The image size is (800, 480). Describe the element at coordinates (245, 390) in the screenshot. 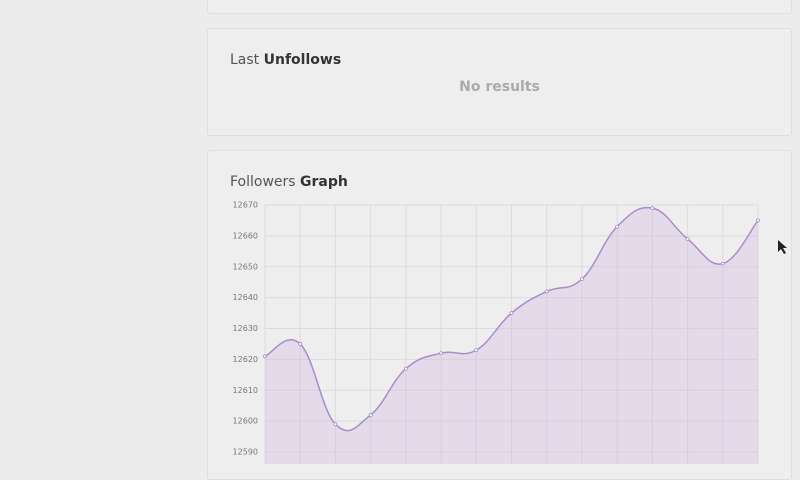

I see `y-tick-label: 12610` at that location.